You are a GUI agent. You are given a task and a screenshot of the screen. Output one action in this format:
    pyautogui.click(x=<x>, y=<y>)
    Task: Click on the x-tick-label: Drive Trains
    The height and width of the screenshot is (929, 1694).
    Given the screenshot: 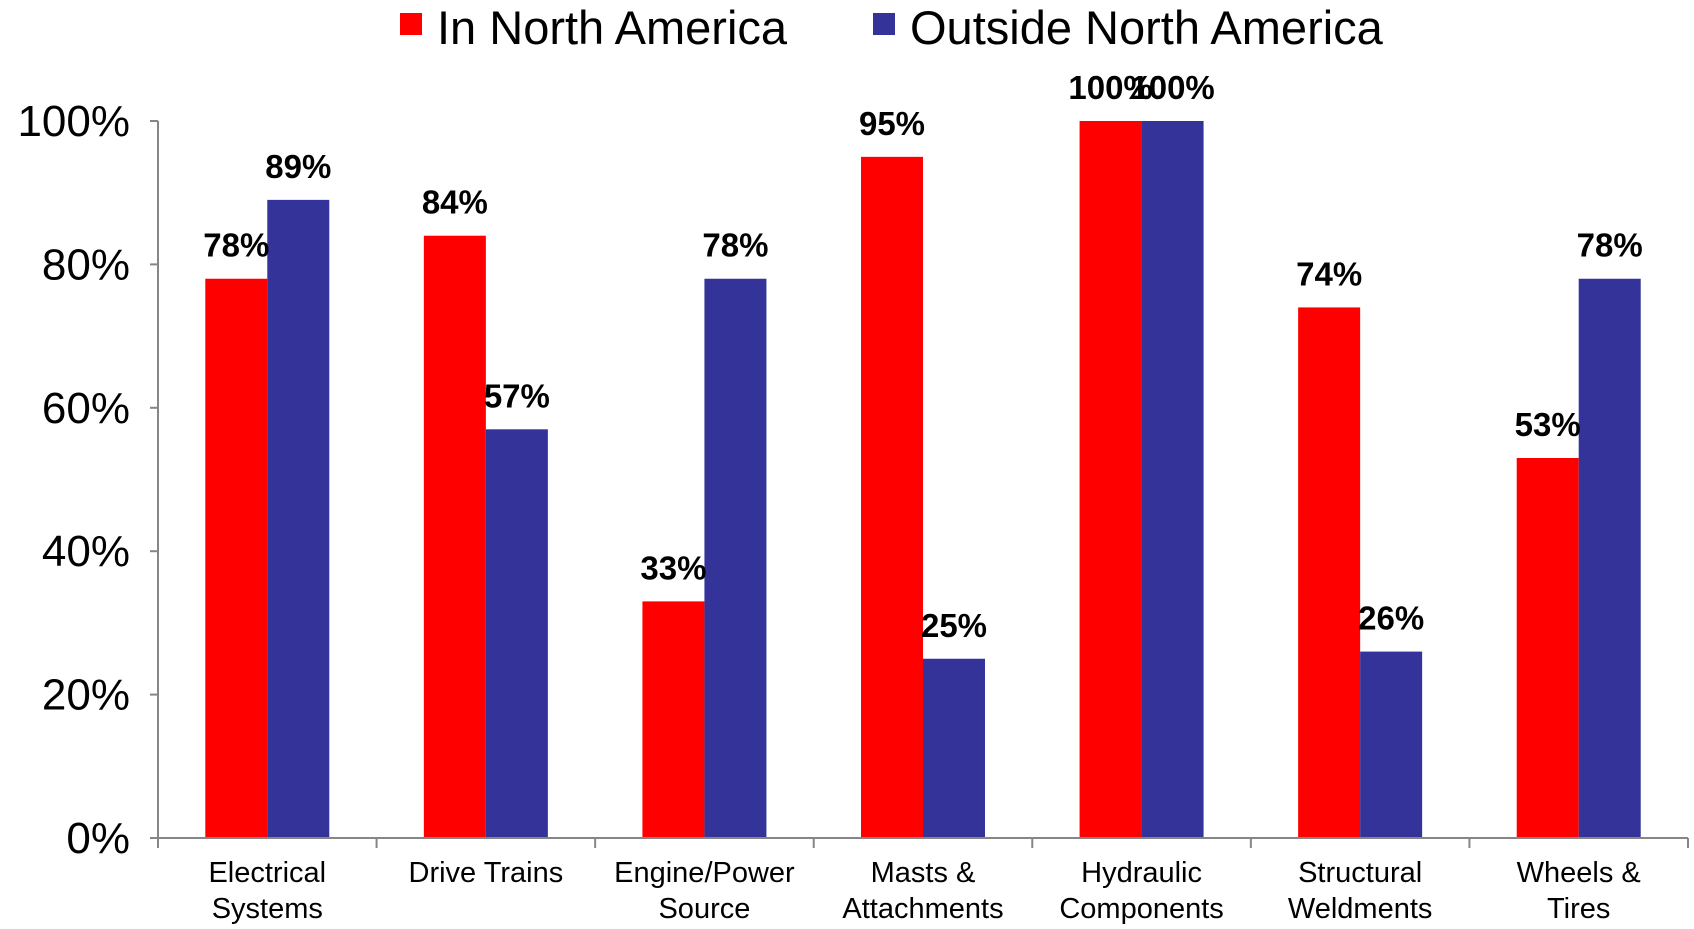 What is the action you would take?
    pyautogui.click(x=486, y=873)
    